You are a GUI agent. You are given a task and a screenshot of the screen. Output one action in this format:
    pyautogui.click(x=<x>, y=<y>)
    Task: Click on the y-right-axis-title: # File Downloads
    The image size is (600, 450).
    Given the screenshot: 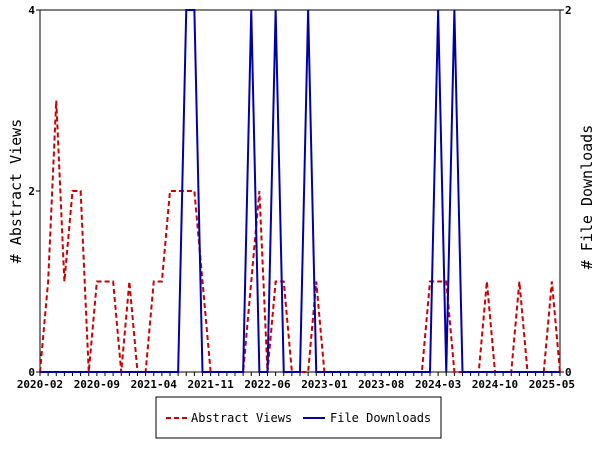 What is the action you would take?
    pyautogui.click(x=587, y=197)
    